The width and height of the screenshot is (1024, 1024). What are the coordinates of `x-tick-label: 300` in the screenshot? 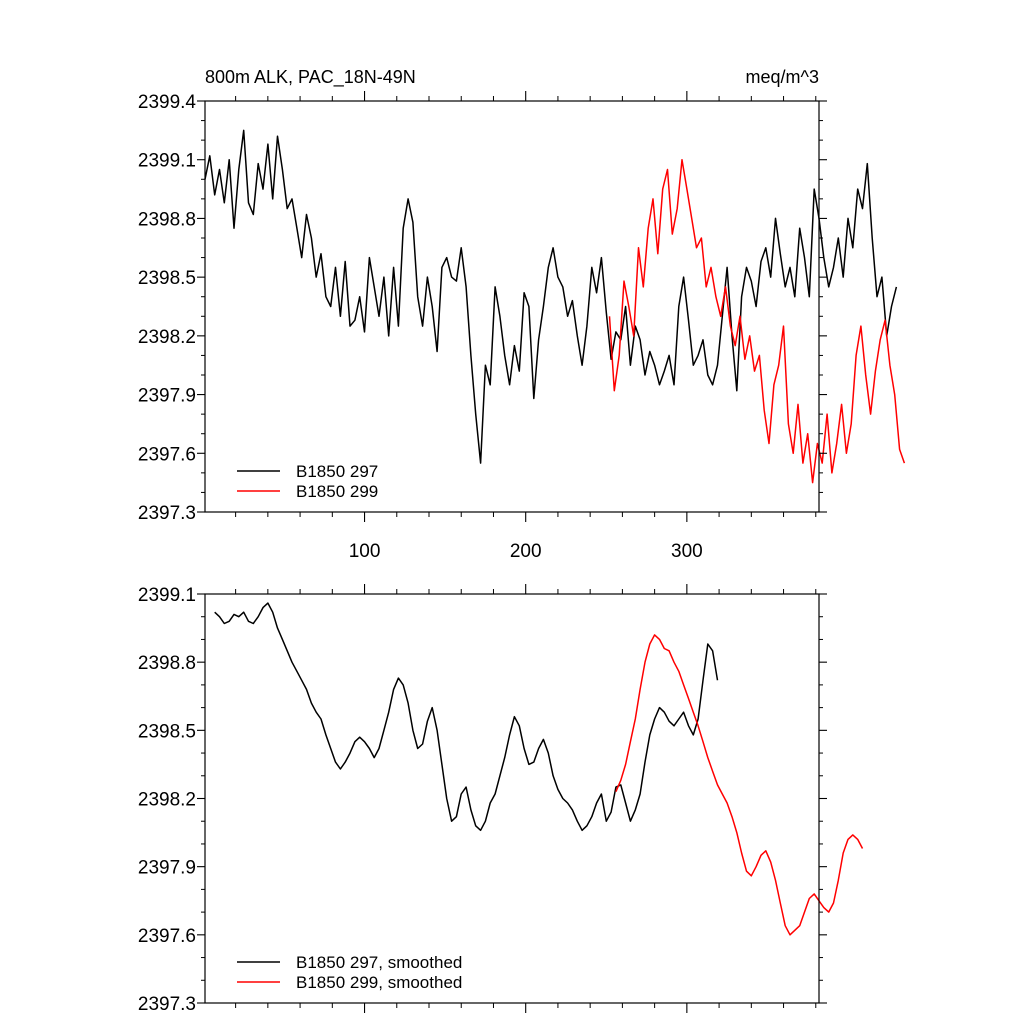 It's located at (687, 551).